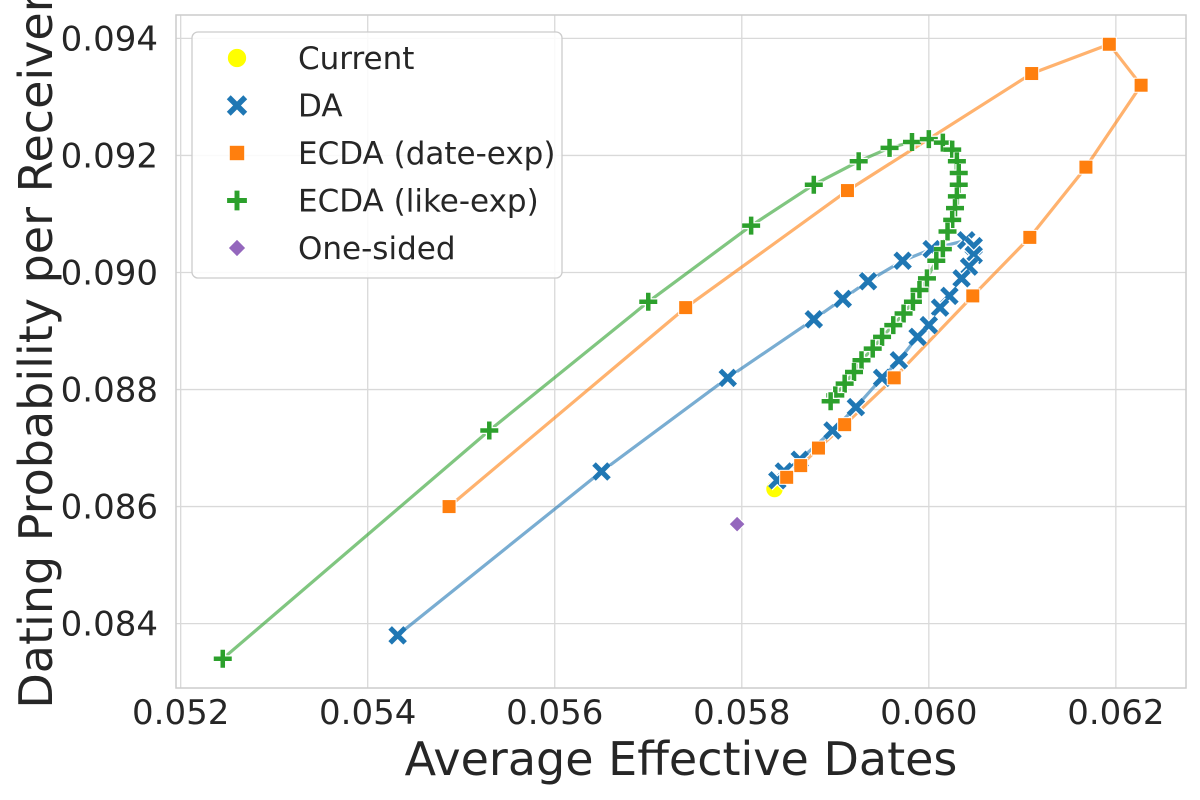  Describe the element at coordinates (928, 713) in the screenshot. I see `x-tick-label: 0.060` at that location.